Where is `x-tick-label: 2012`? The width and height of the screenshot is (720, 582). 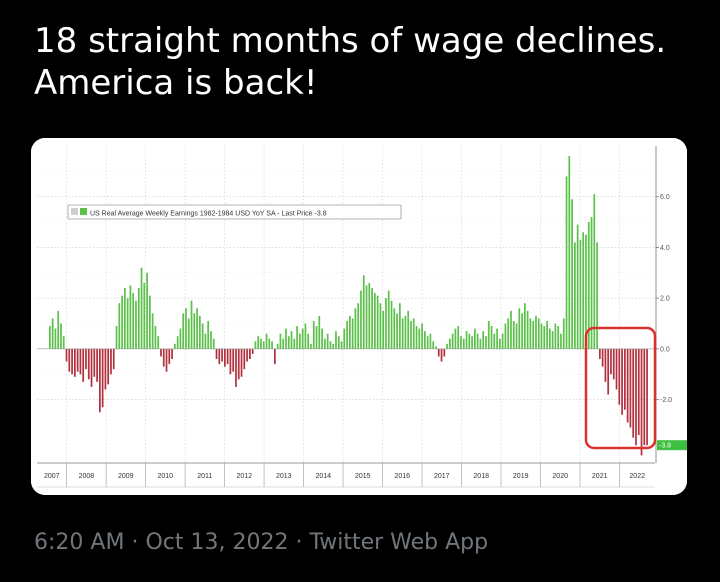
x-tick-label: 2012 is located at coordinates (245, 476).